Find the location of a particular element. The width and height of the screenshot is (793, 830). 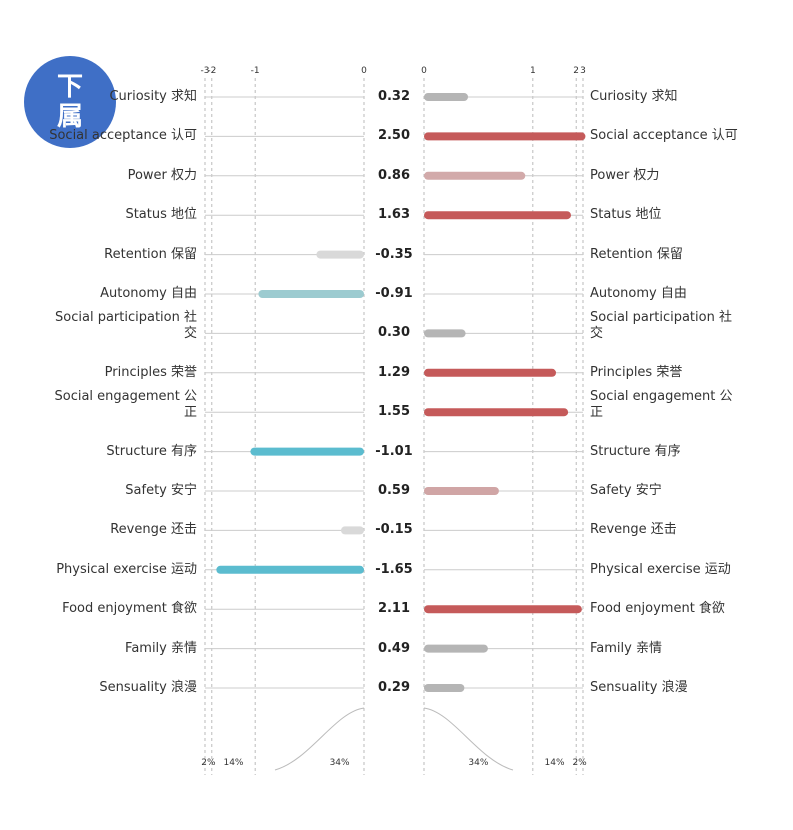

x-tick-label: 1 is located at coordinates (533, 71).